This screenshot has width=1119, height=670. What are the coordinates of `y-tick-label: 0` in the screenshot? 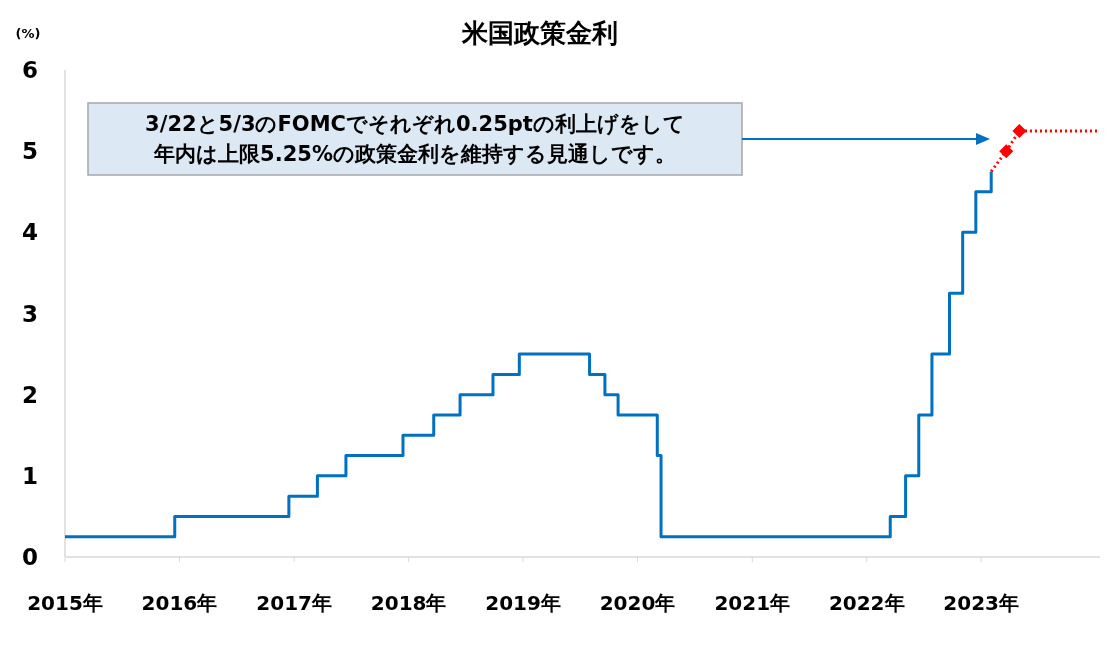 It's located at (30, 557).